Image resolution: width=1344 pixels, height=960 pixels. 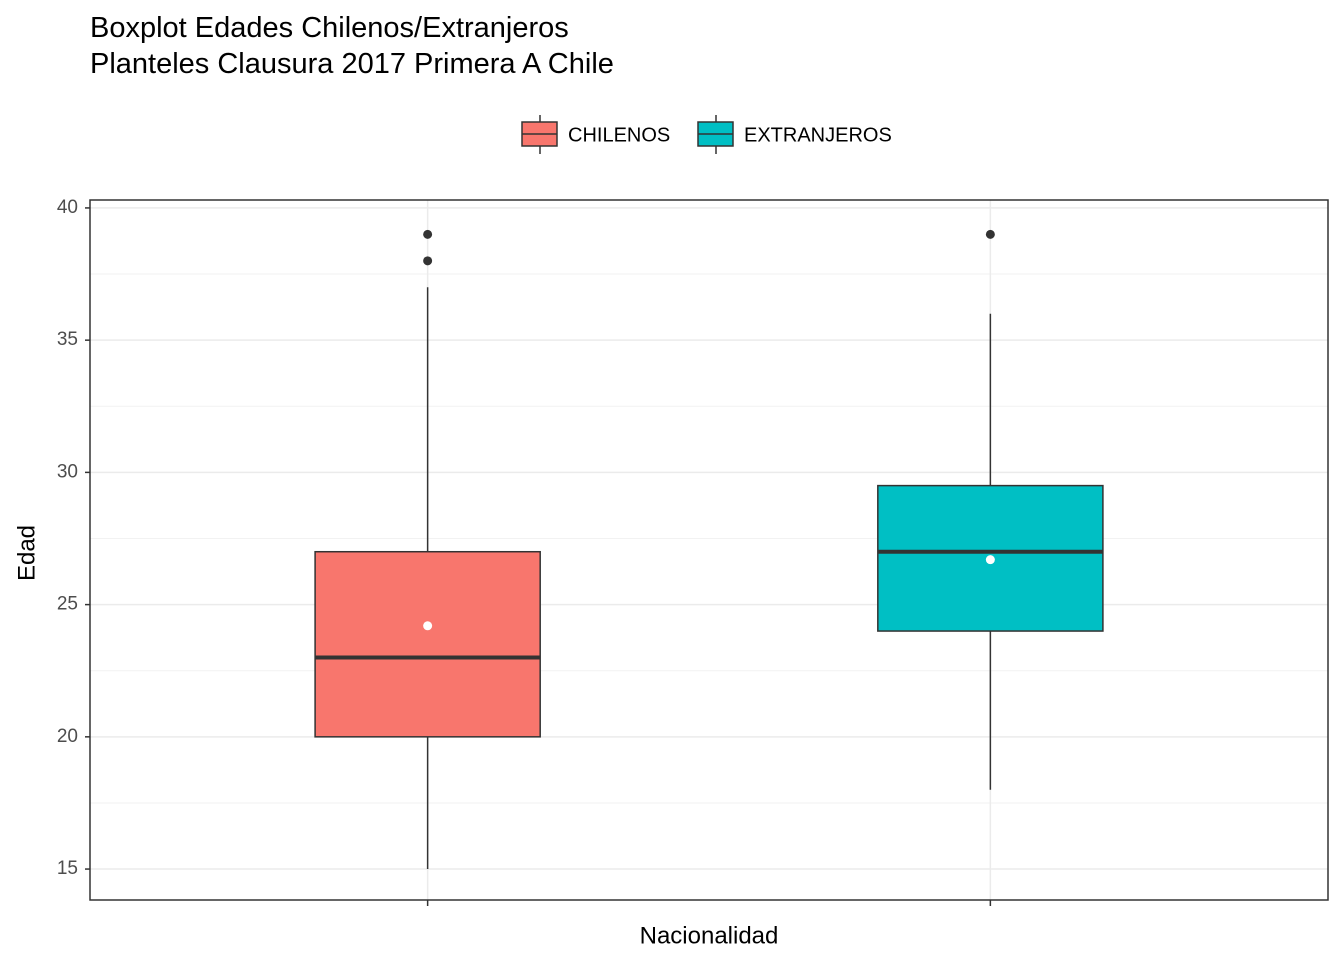 What do you see at coordinates (26, 553) in the screenshot?
I see `y-axis-title: Edad` at bounding box center [26, 553].